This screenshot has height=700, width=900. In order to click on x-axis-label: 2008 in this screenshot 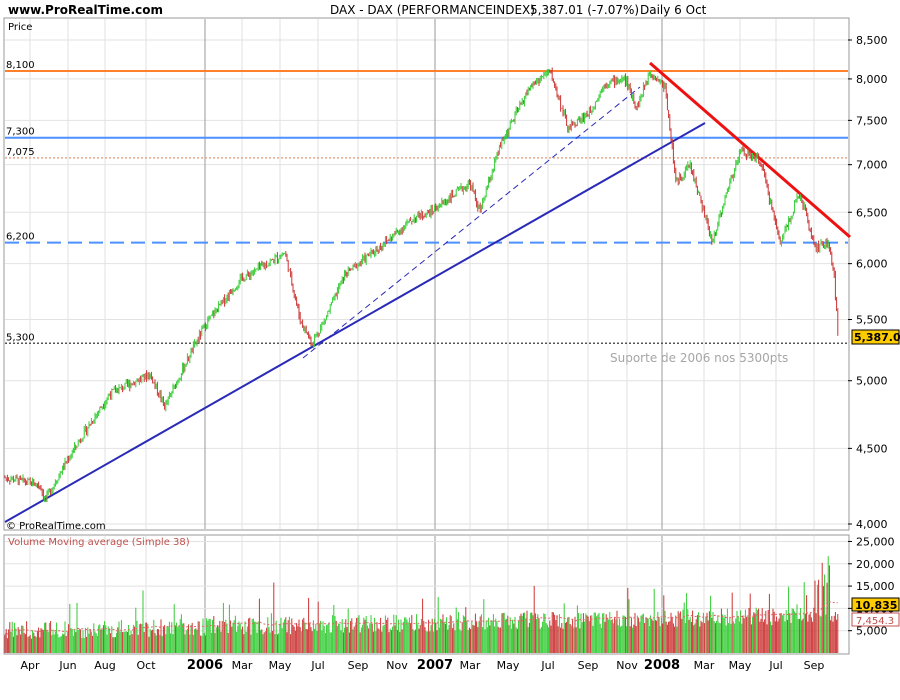, I will do `click(662, 665)`.